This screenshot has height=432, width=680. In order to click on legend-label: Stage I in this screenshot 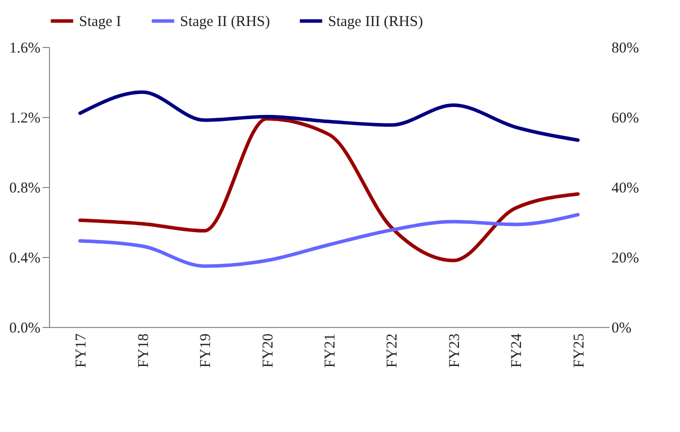, I will do `click(100, 22)`.